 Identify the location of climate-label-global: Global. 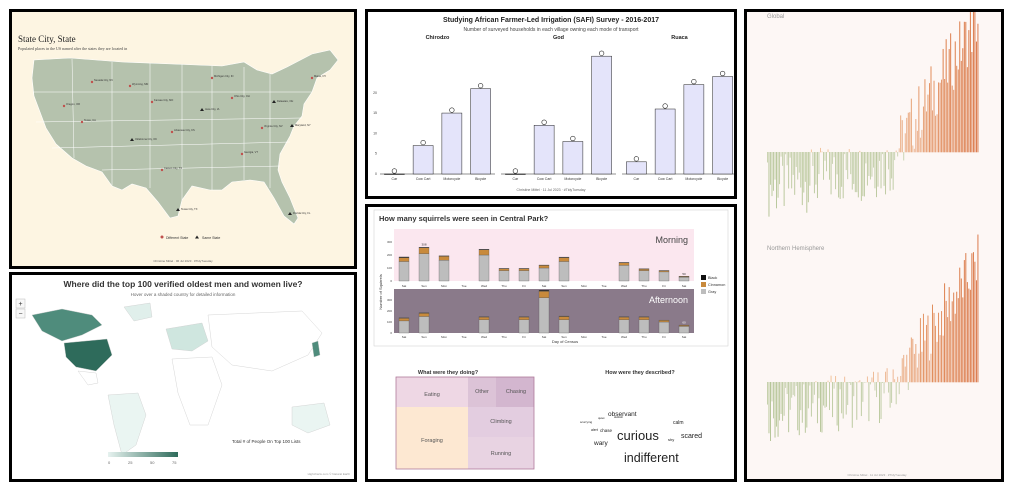
(775, 17).